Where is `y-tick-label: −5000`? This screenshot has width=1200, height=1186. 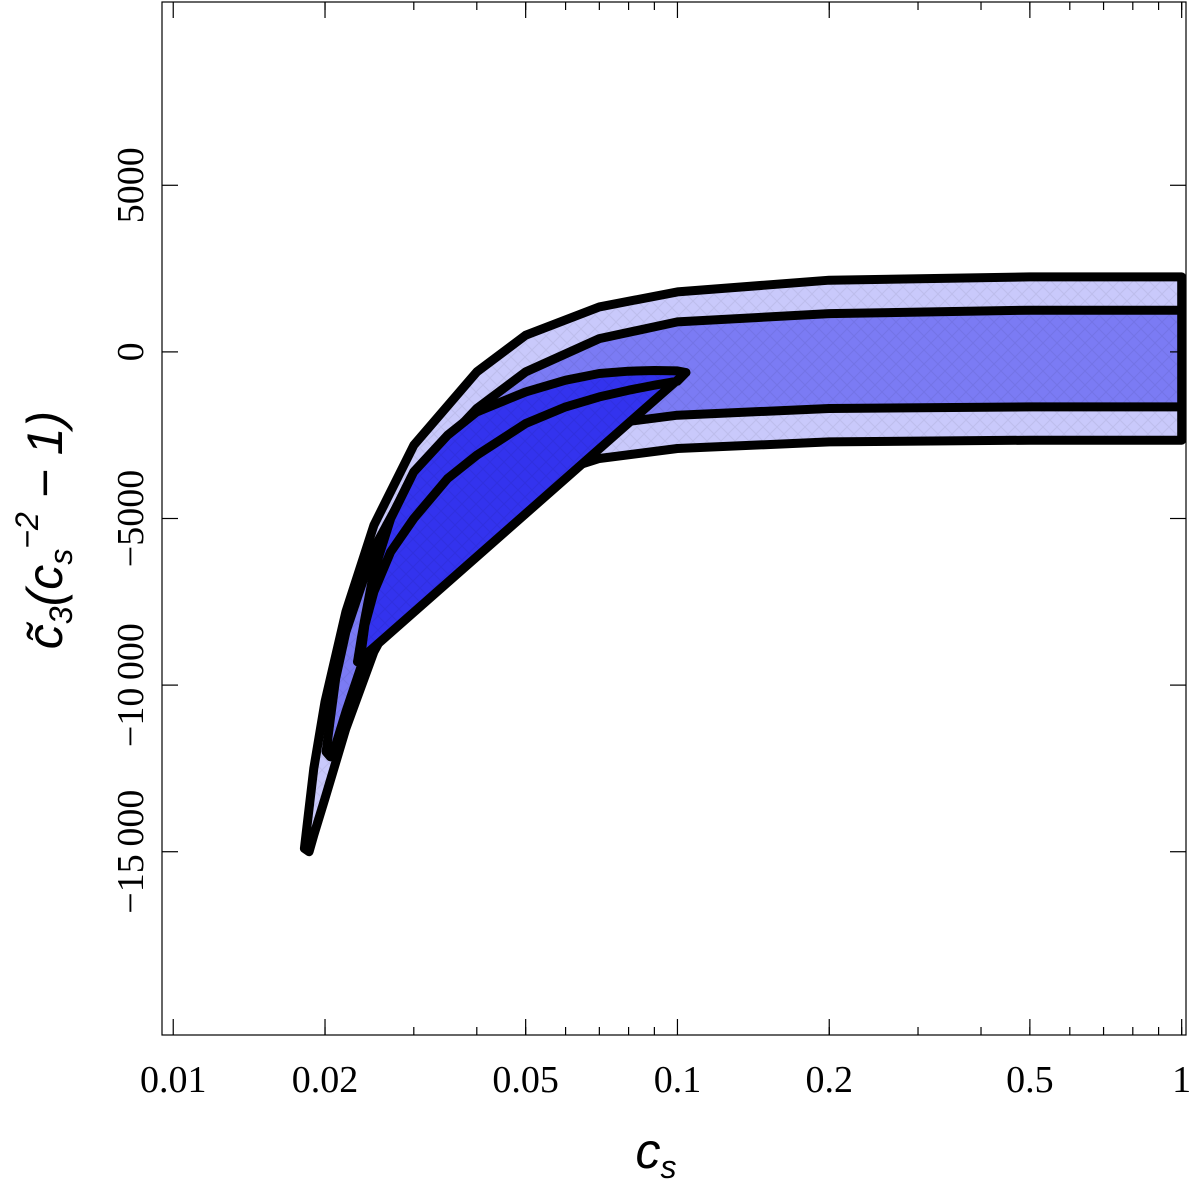 y-tick-label: −5000 is located at coordinates (131, 518).